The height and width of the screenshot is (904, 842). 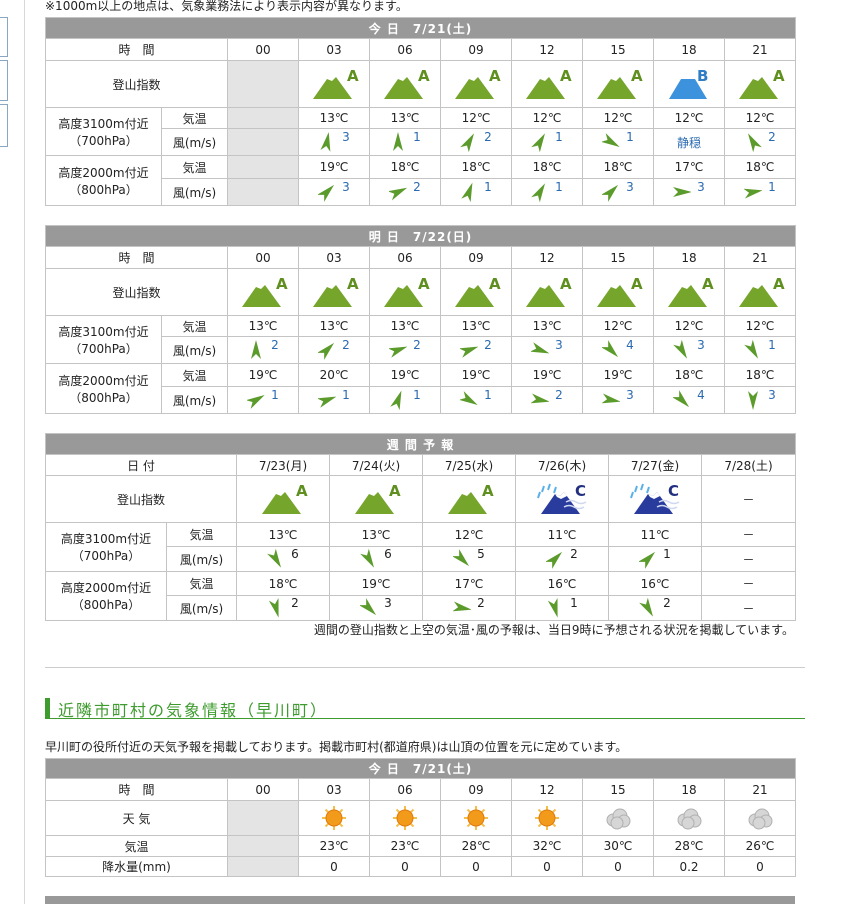 What do you see at coordinates (103, 339) in the screenshot?
I see `level-label: 高度3100m付近 （700hPa）` at bounding box center [103, 339].